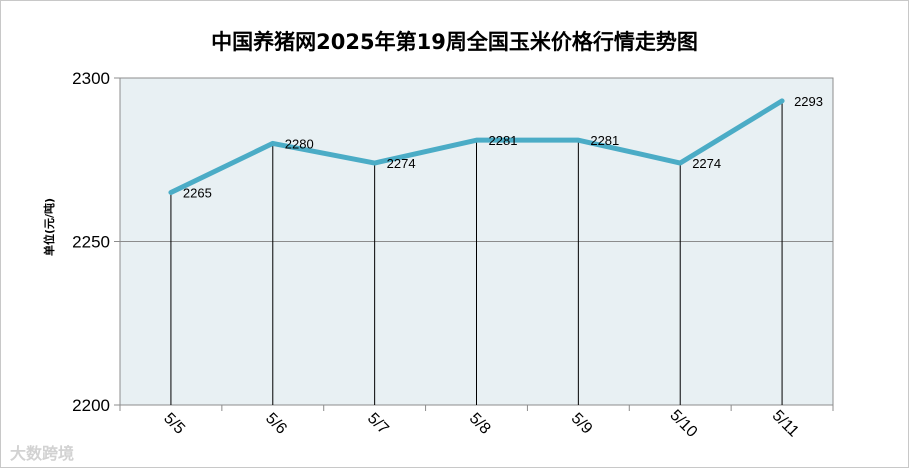  What do you see at coordinates (299, 143) in the screenshot?
I see `data-label: 2280` at bounding box center [299, 143].